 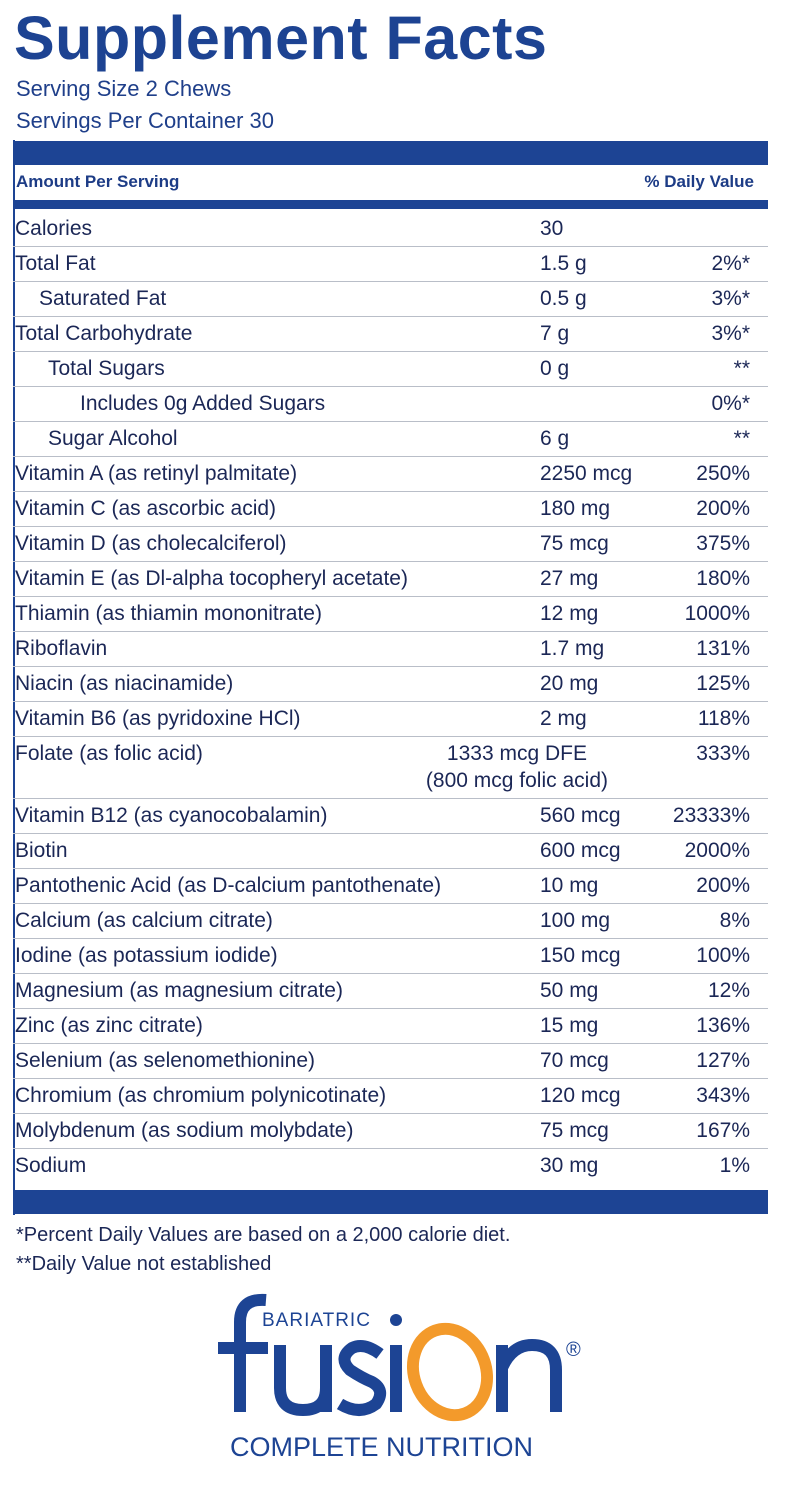 I want to click on bottom-divider-bar, so click(x=390, y=1202).